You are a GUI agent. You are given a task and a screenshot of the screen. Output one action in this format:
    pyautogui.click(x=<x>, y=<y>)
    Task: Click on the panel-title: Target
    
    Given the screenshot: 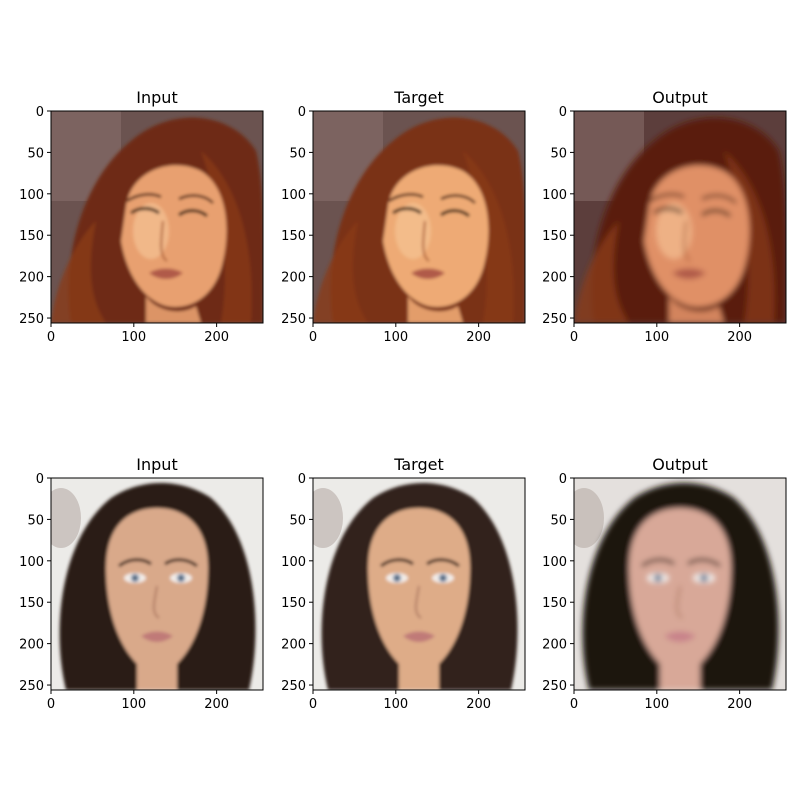 What is the action you would take?
    pyautogui.click(x=418, y=464)
    